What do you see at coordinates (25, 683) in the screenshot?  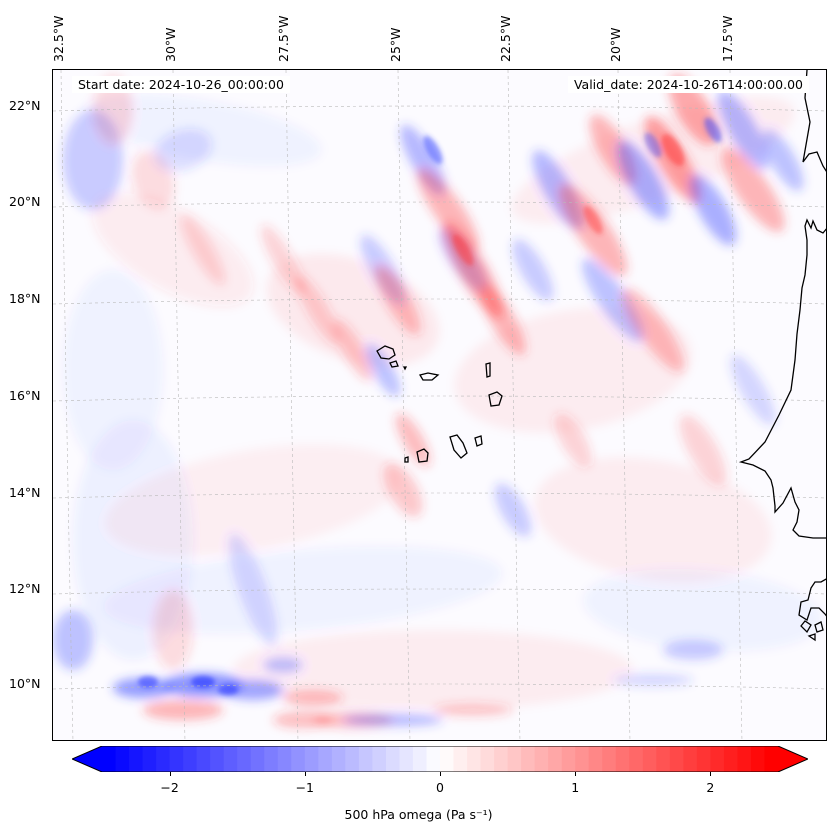 I see `lat-label: 10°N` at bounding box center [25, 683].